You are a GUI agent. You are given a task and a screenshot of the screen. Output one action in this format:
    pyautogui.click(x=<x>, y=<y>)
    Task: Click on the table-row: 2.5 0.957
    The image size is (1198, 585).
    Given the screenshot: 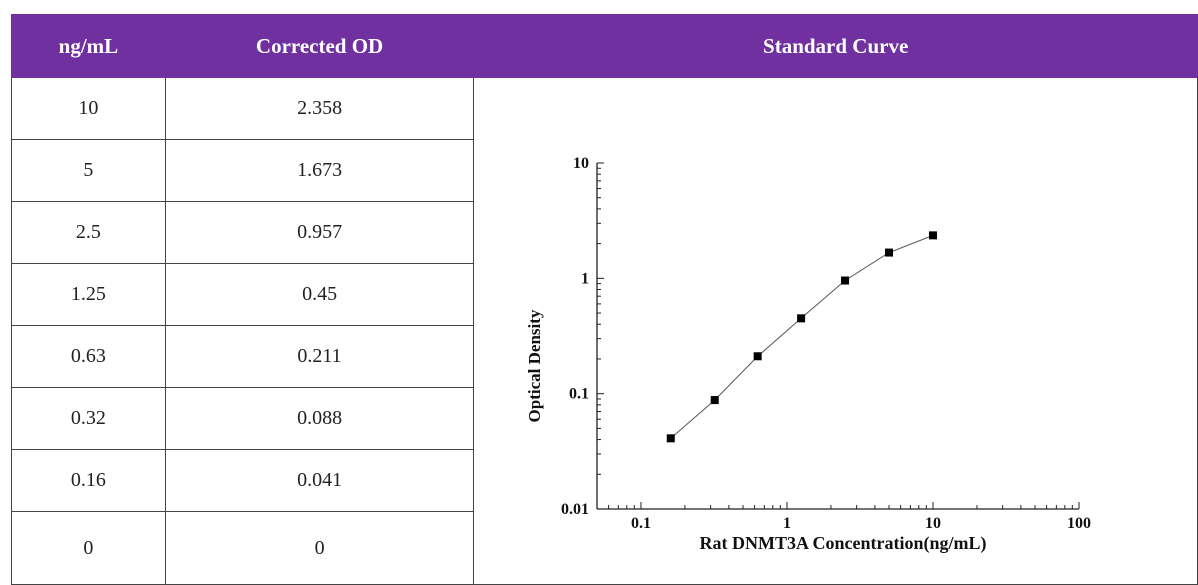 What is the action you would take?
    pyautogui.click(x=604, y=232)
    